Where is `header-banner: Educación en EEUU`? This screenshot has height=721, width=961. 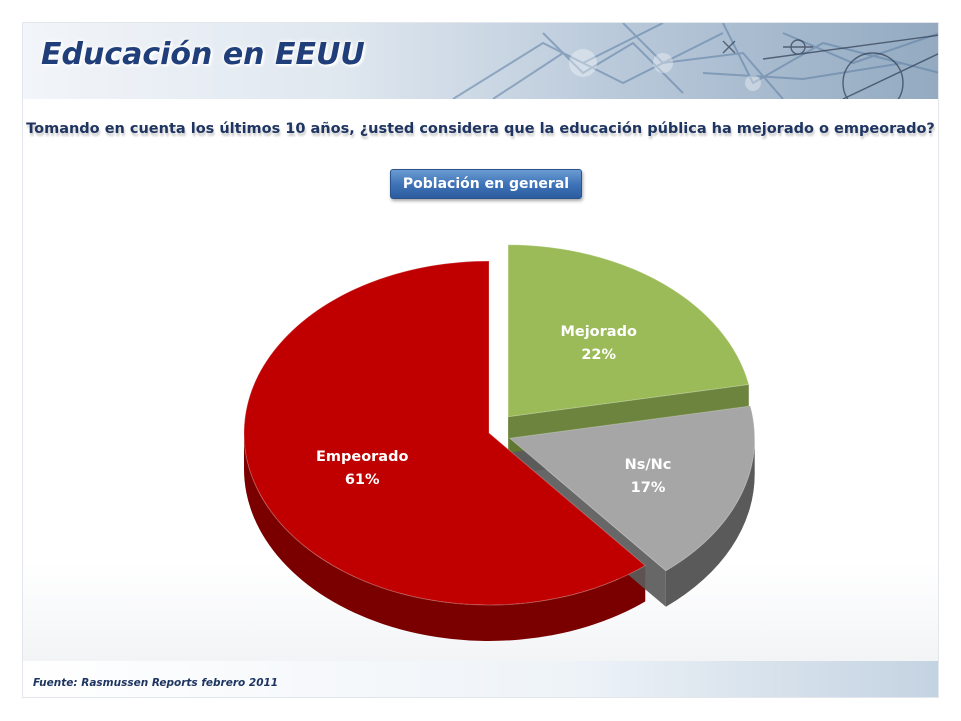
header-banner: Educación en EEUU is located at coordinates (480, 61).